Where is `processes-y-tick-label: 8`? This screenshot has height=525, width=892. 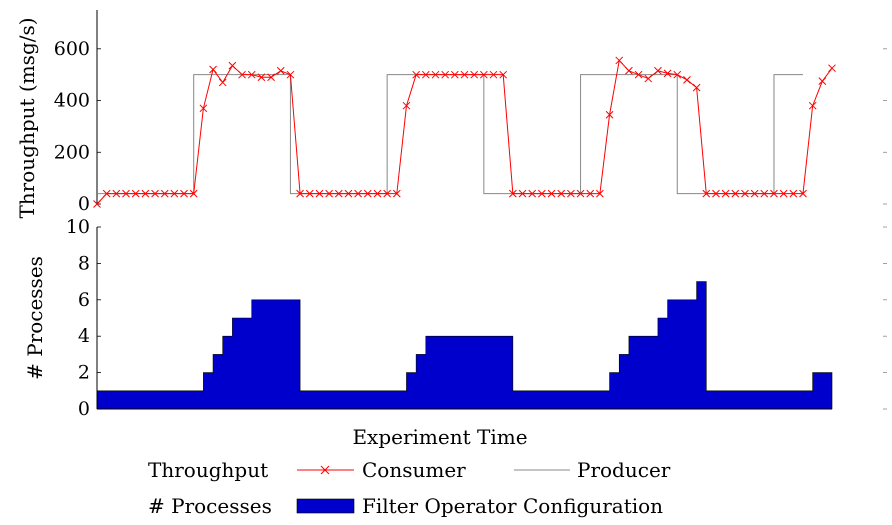
processes-y-tick-label: 8 is located at coordinates (84, 263).